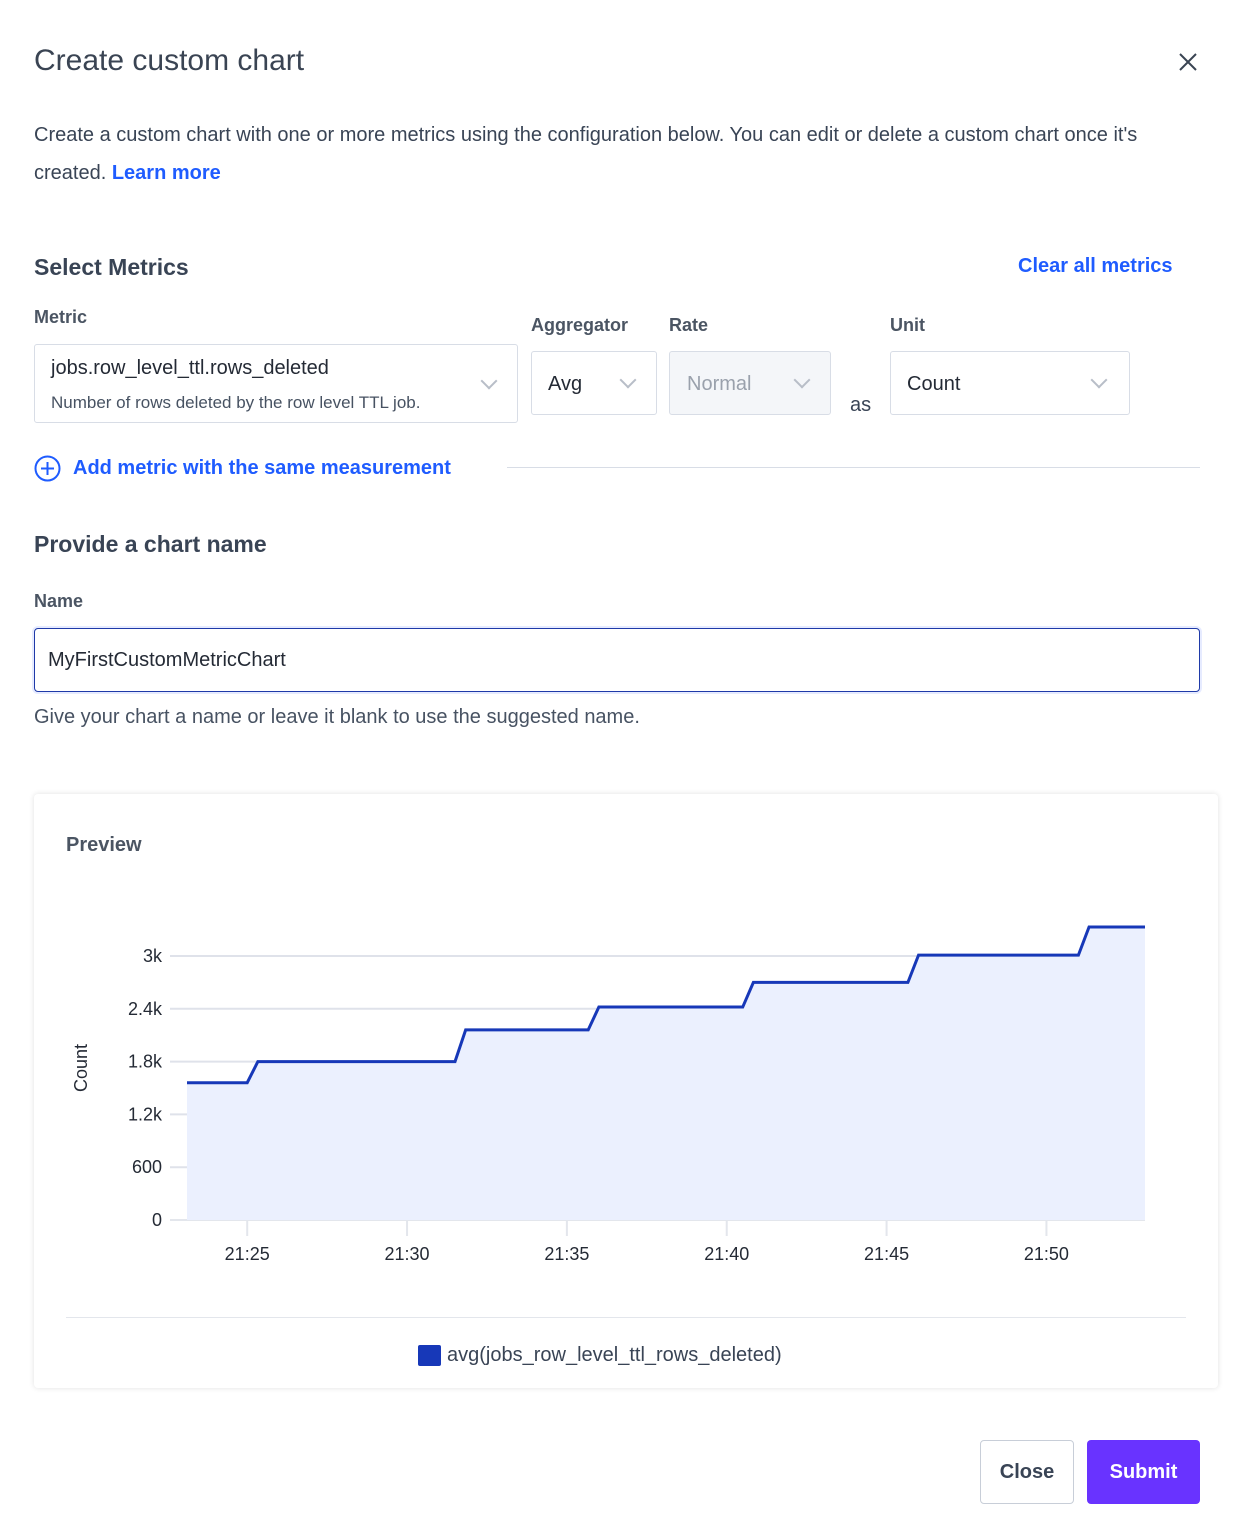 This screenshot has width=1236, height=1538. What do you see at coordinates (145, 1062) in the screenshot?
I see `y-tick-label: 1.8k` at bounding box center [145, 1062].